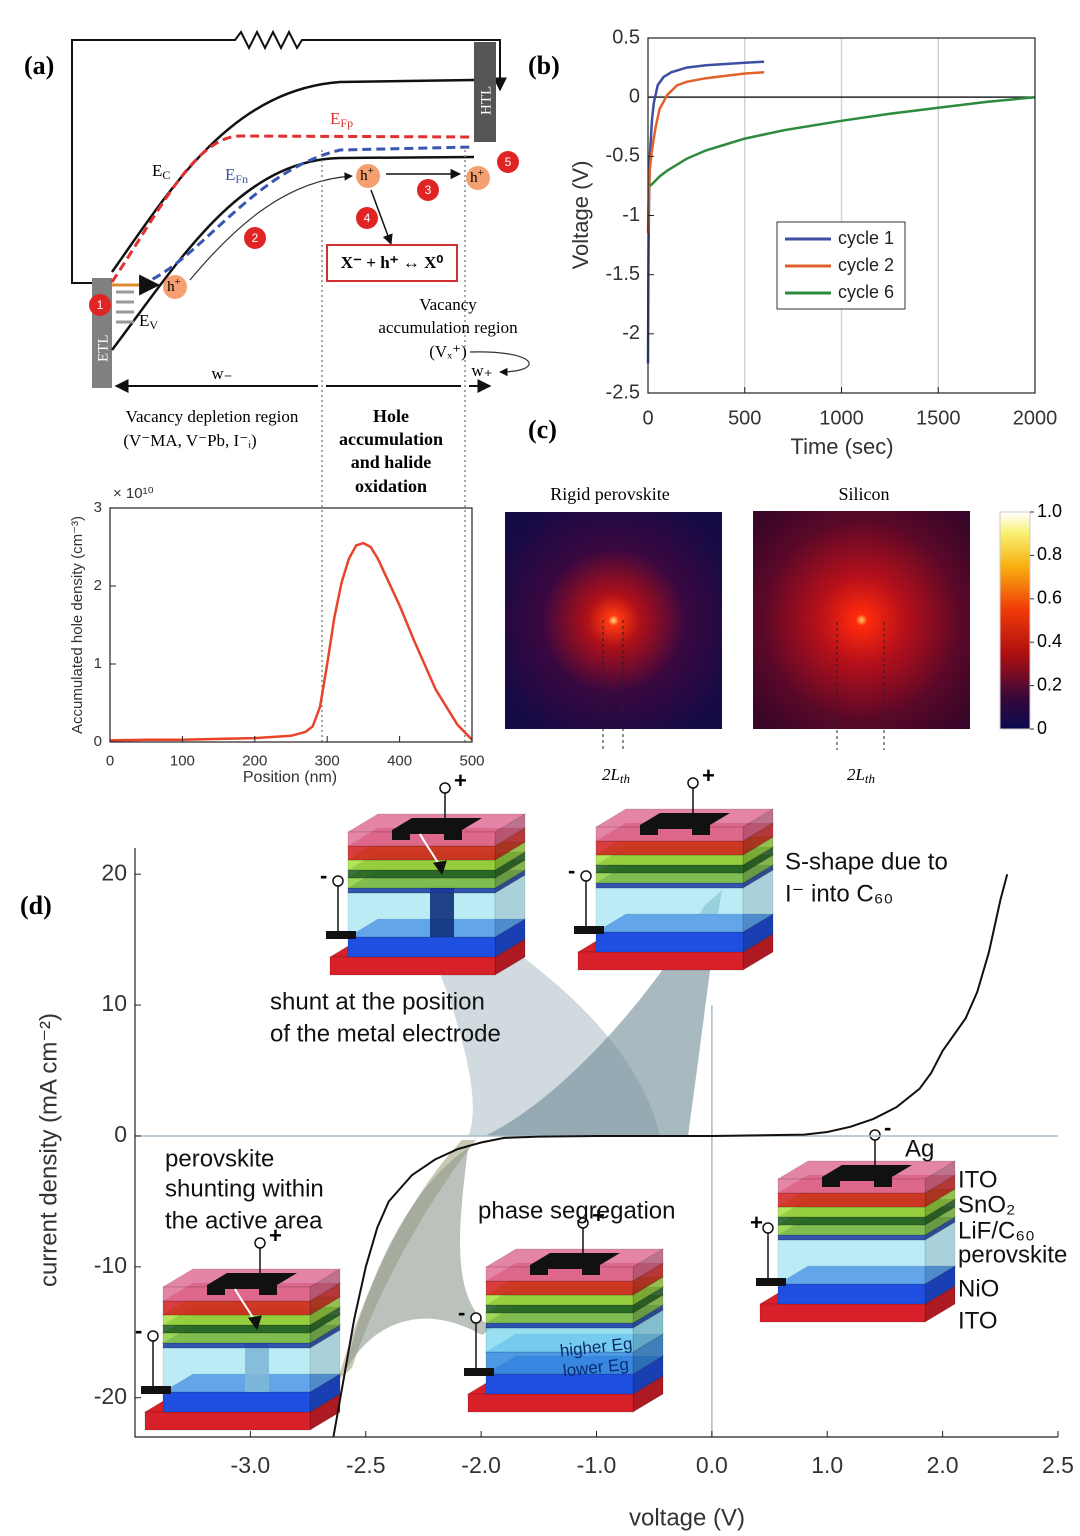  I want to click on annotation: NiO, so click(978, 1288).